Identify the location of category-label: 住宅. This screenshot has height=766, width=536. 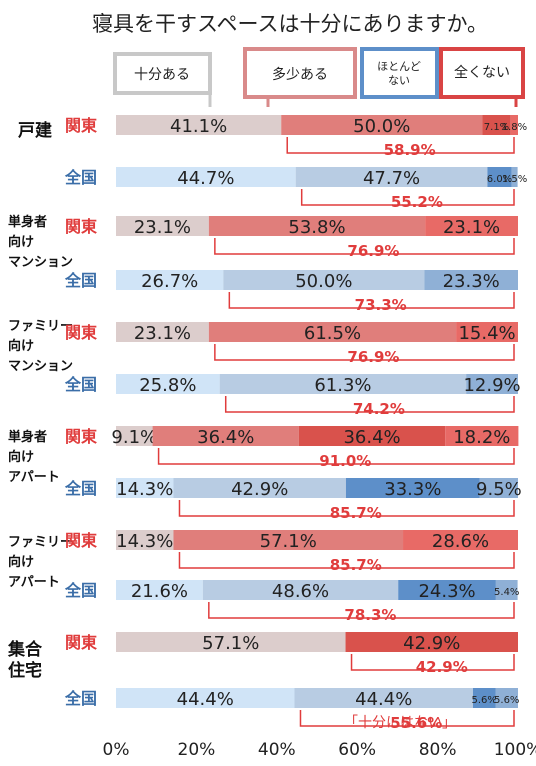
(25, 670).